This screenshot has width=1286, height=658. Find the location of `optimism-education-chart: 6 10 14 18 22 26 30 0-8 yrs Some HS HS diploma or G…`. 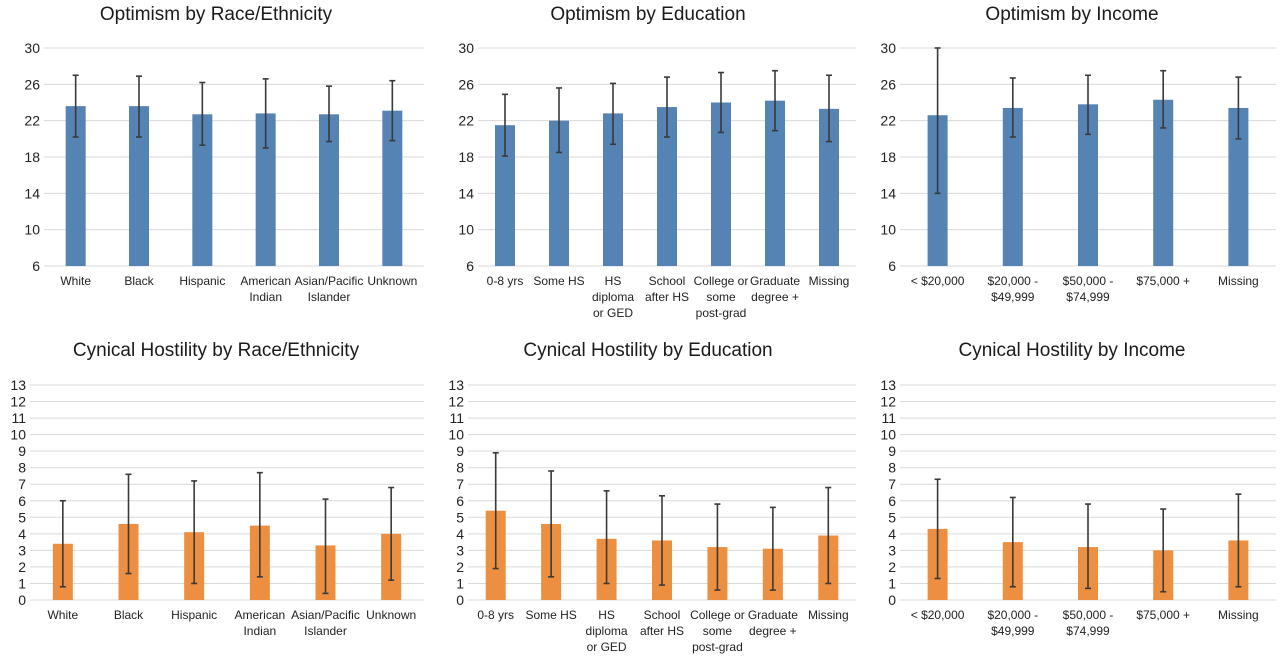

optimism-education-chart: 6 10 14 18 22 26 30 0-8 yrs Some HS HS diploma or G… is located at coordinates (657, 180).